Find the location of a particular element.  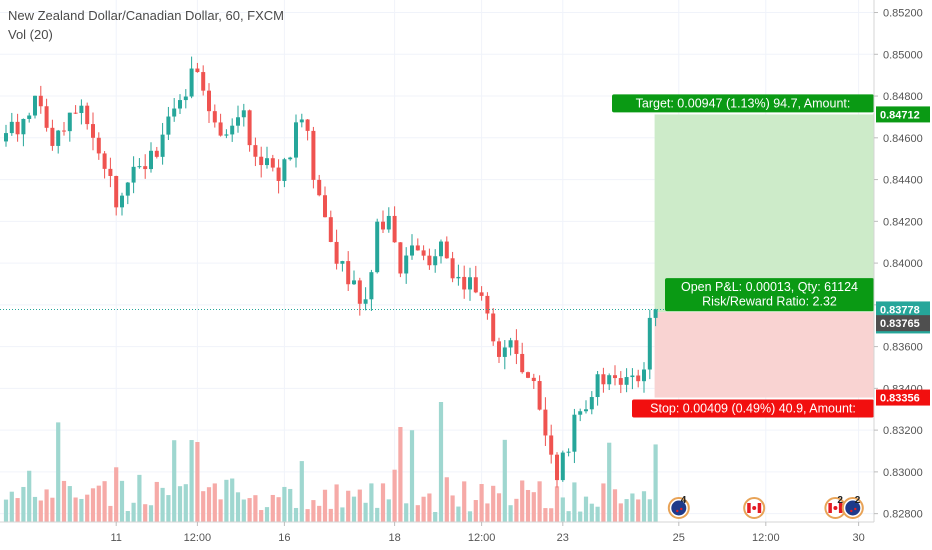

canada-flag-icon: 2 is located at coordinates (835, 507).